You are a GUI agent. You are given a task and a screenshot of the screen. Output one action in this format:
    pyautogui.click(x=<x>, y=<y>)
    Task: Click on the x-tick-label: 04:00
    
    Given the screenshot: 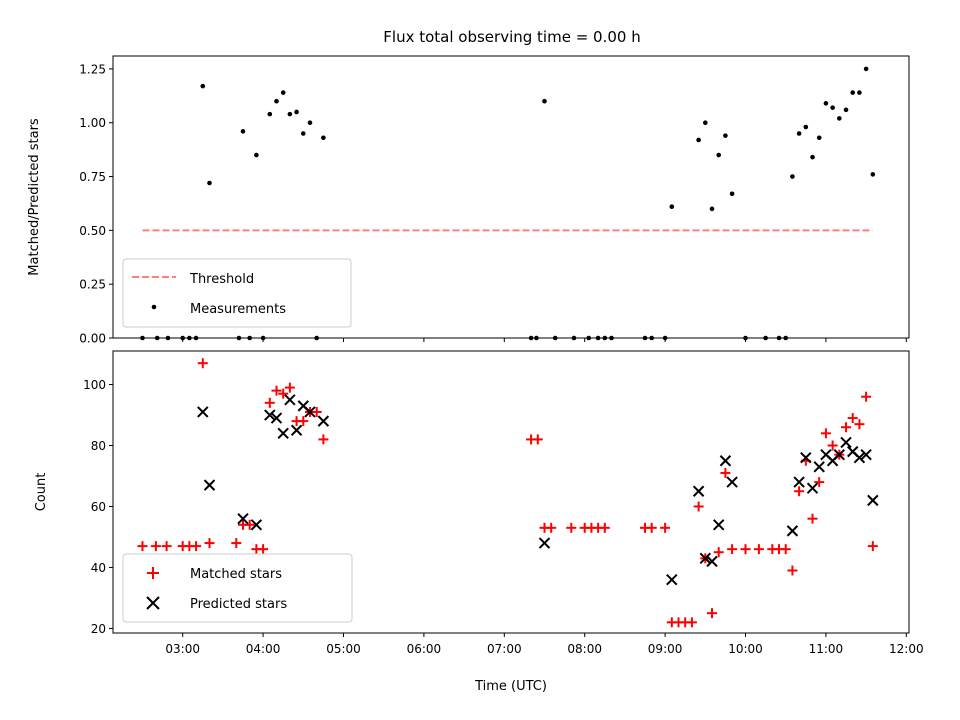 What is the action you would take?
    pyautogui.click(x=263, y=649)
    